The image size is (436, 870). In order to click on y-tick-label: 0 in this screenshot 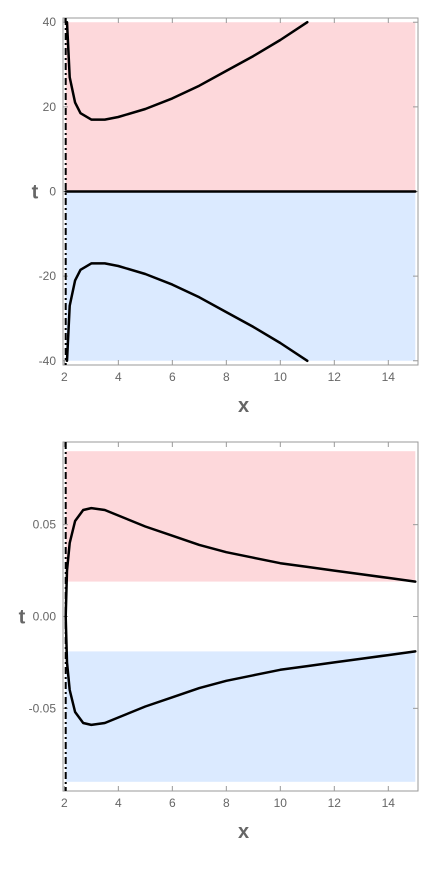, I will do `click(52, 192)`.